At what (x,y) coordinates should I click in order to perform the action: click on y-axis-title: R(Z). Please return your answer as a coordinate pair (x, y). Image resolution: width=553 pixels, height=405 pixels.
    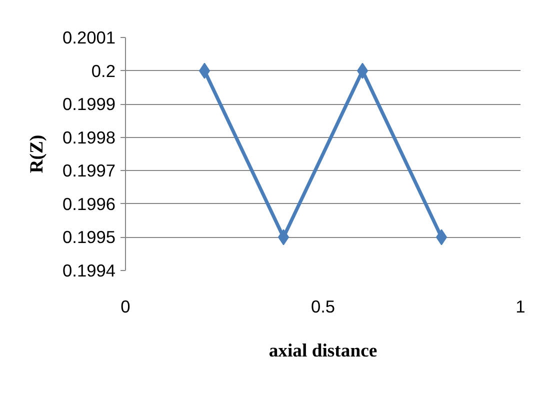
    Looking at the image, I should click on (37, 154).